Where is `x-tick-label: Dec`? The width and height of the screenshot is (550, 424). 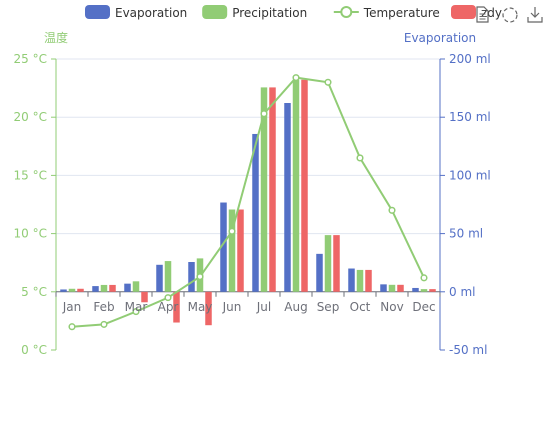
x-tick-label: Dec is located at coordinates (423, 307).